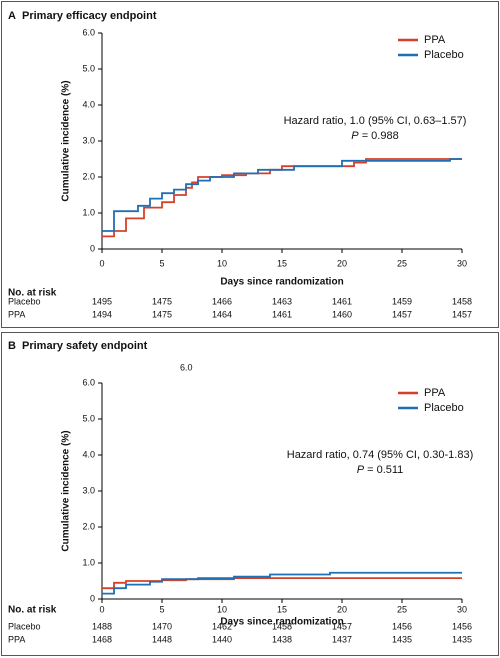 This screenshot has width=500, height=658. I want to click on hazard-ratio: Hazard ratio, 0.74 (95% CI, 0.30-1.83), so click(380, 455).